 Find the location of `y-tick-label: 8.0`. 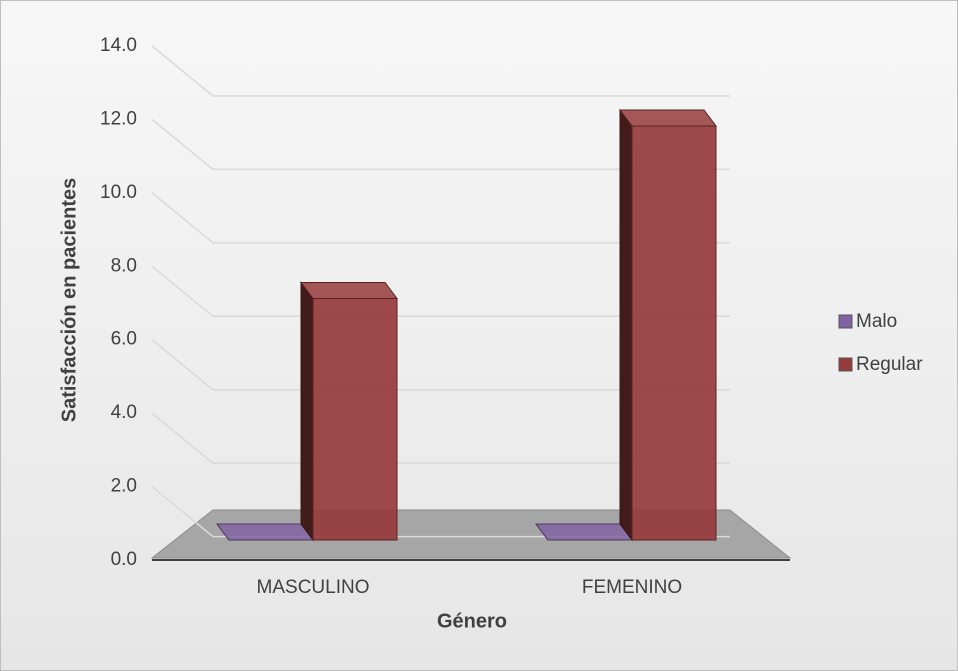

y-tick-label: 8.0 is located at coordinates (124, 265).